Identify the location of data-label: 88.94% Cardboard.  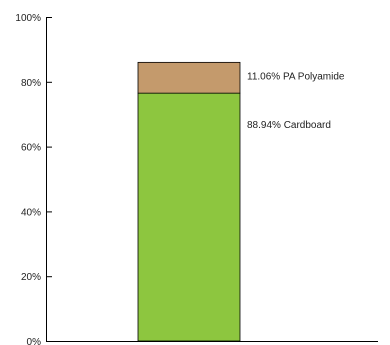
(289, 125).